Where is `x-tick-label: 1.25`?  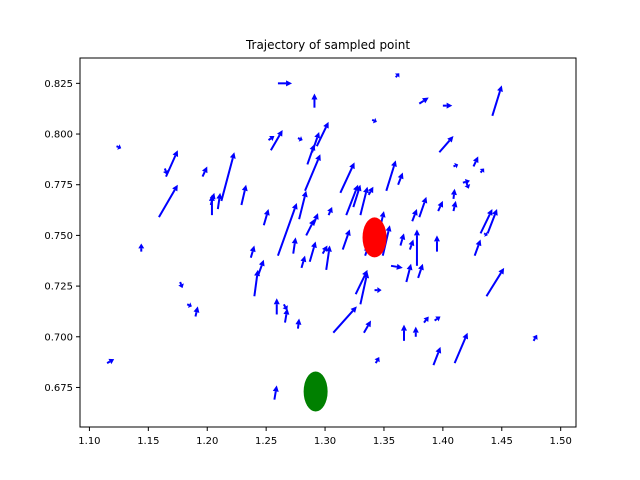 x-tick-label: 1.25 is located at coordinates (266, 441).